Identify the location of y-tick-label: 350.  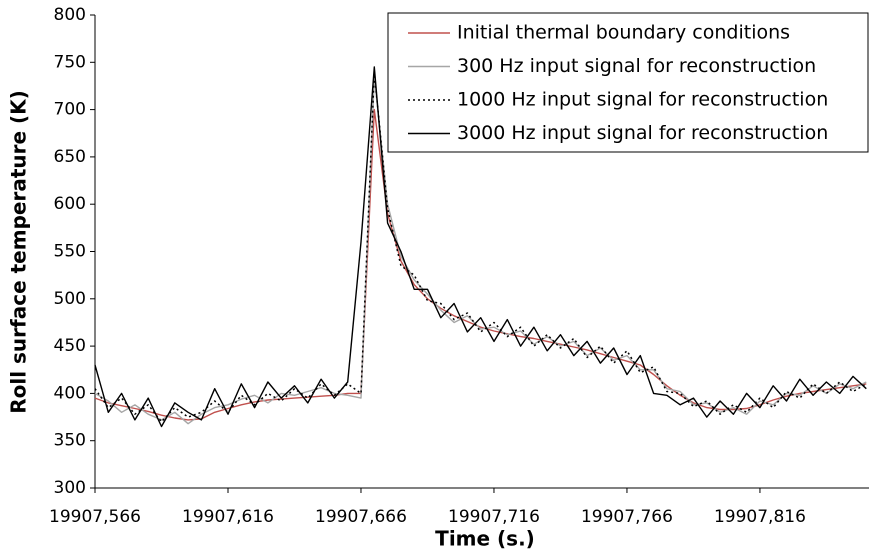
(70, 441).